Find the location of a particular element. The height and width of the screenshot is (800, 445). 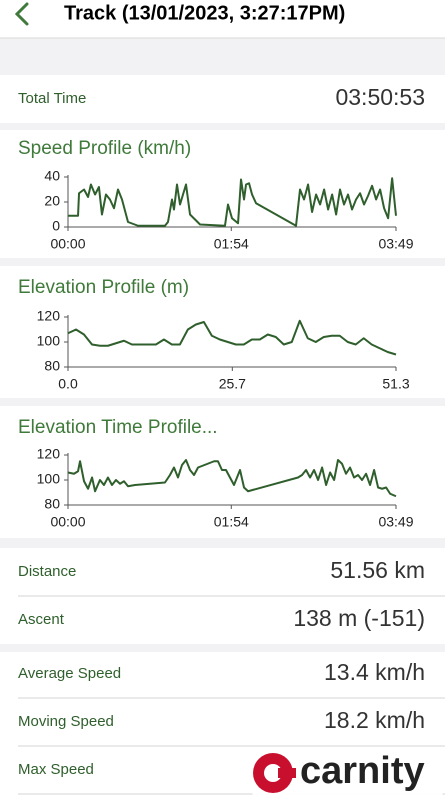

header-bar is located at coordinates (222, 19).